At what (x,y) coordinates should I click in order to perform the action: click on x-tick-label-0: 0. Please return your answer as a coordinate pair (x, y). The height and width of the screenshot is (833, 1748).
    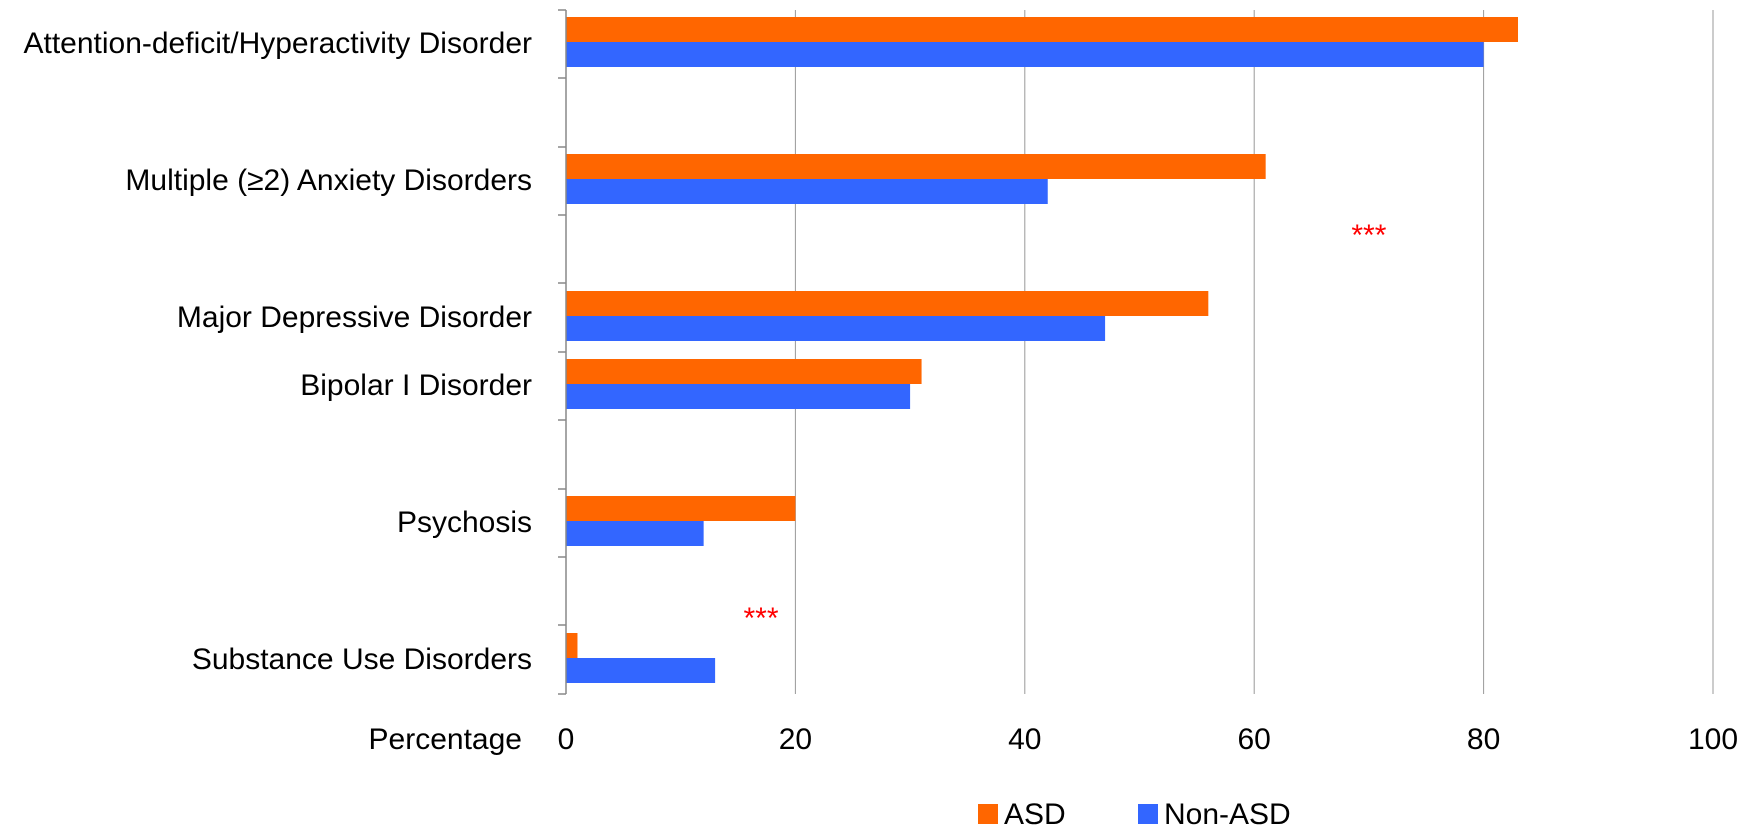
    Looking at the image, I should click on (566, 739).